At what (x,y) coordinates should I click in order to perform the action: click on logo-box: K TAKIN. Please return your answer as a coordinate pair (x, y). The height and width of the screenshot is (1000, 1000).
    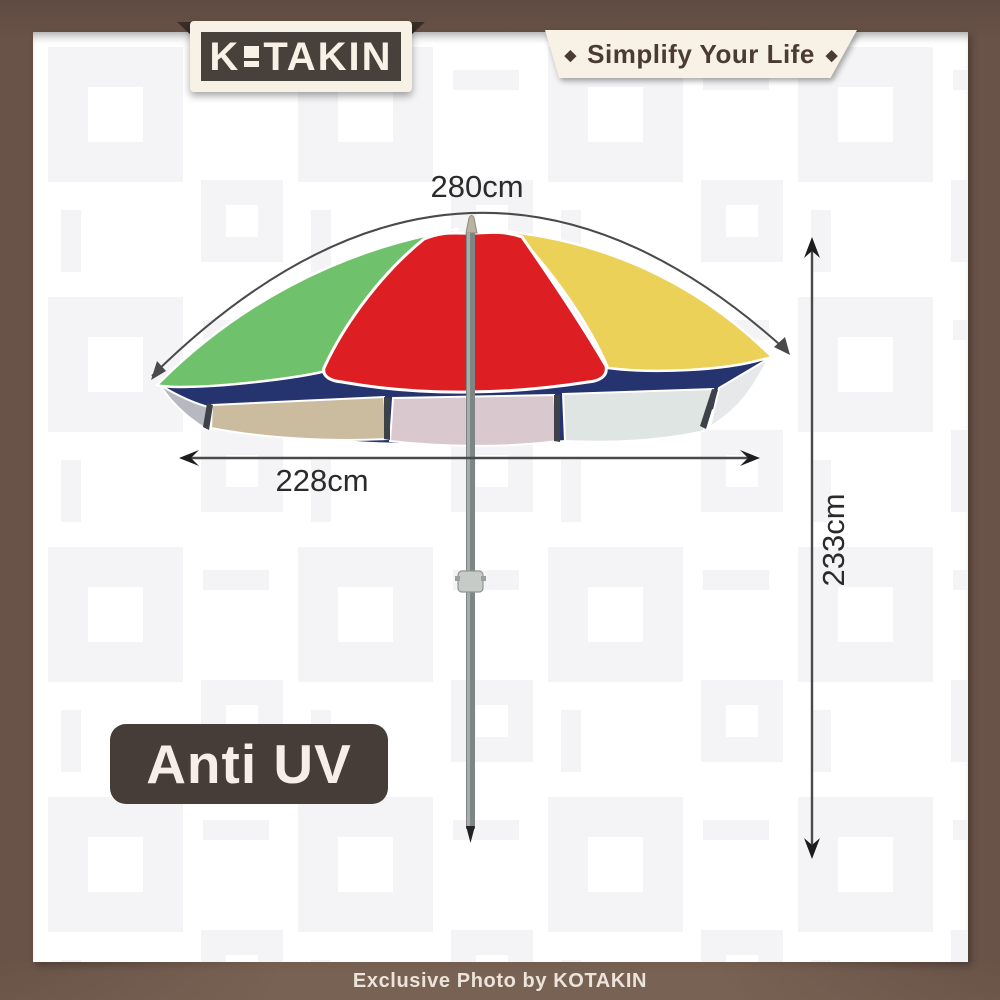
    Looking at the image, I should click on (301, 56).